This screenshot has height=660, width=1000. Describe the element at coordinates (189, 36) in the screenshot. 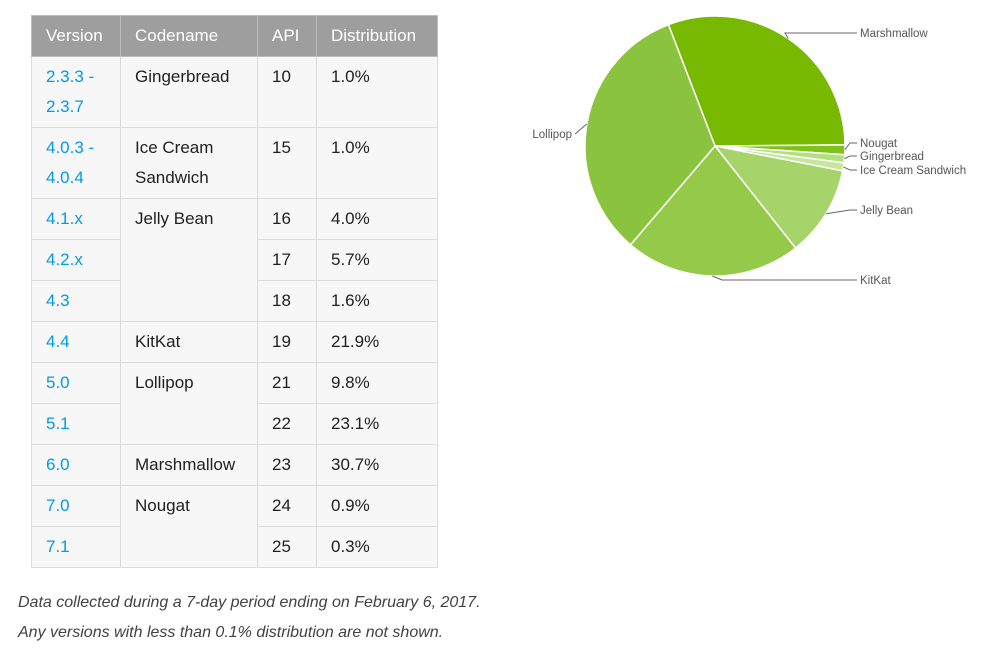

I see `header-codename: Codename` at that location.